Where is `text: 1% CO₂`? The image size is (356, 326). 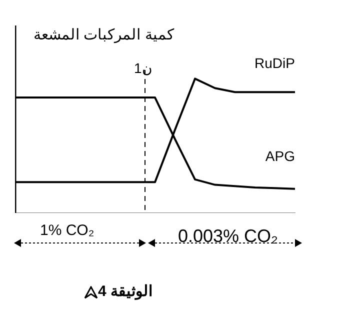
text: 1% CO₂ is located at coordinates (67, 230).